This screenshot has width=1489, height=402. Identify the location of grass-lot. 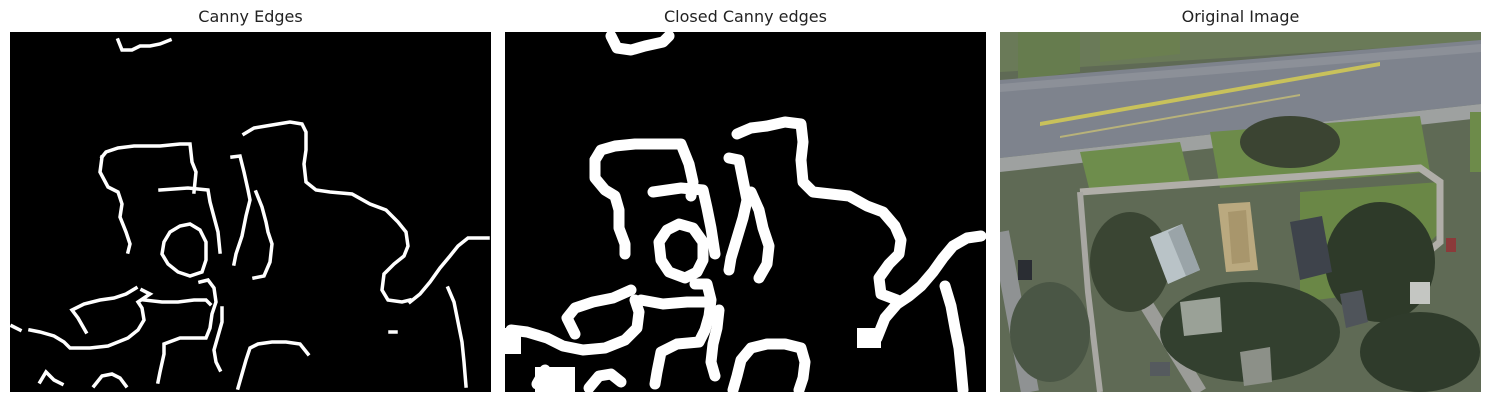
(1135, 167).